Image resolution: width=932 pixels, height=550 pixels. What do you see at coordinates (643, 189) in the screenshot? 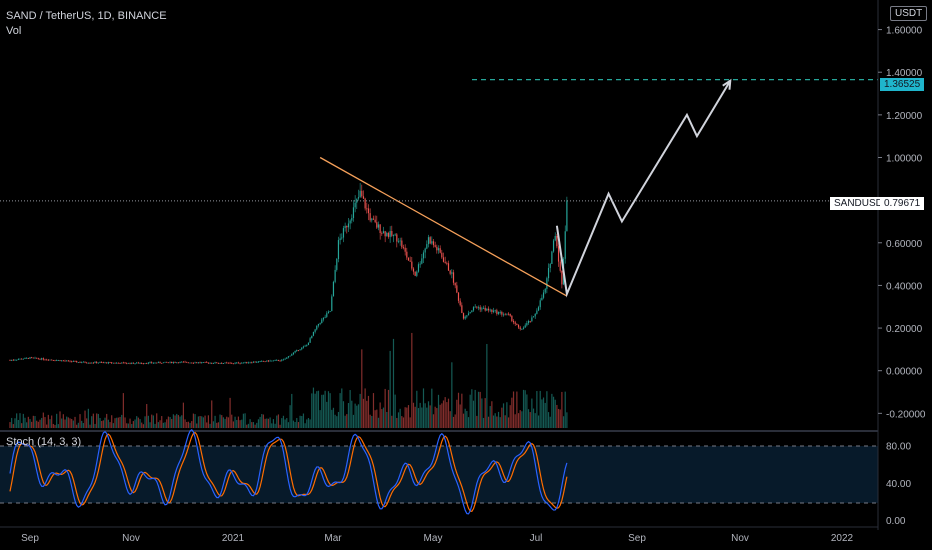
I see `projection-path` at bounding box center [643, 189].